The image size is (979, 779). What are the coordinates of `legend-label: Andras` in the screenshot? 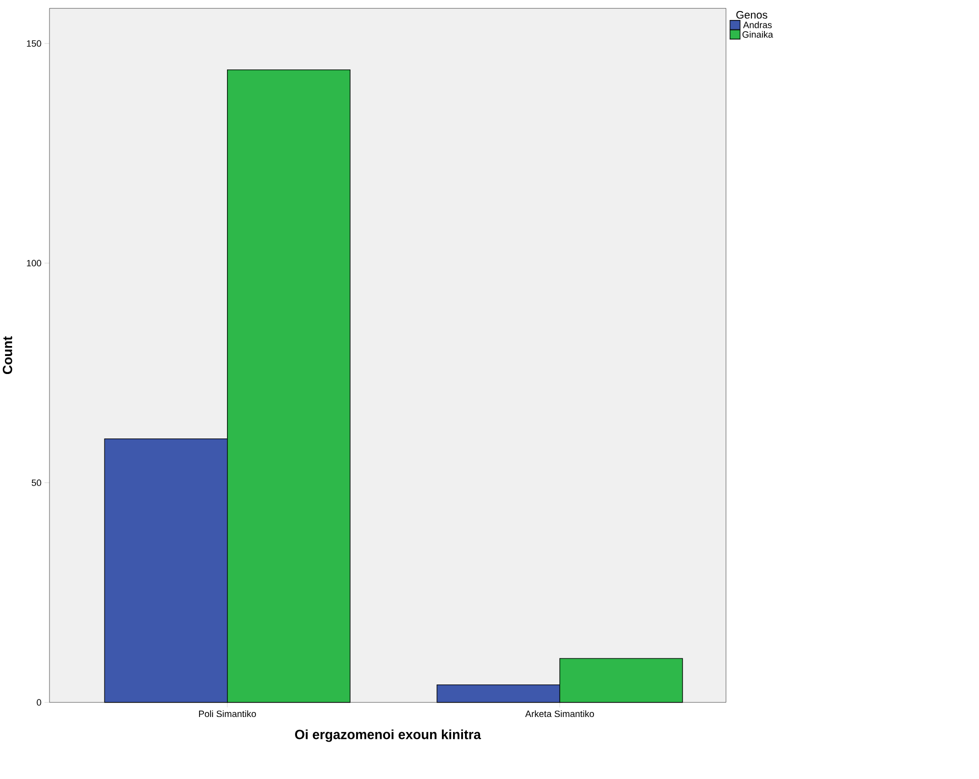 It's located at (757, 24).